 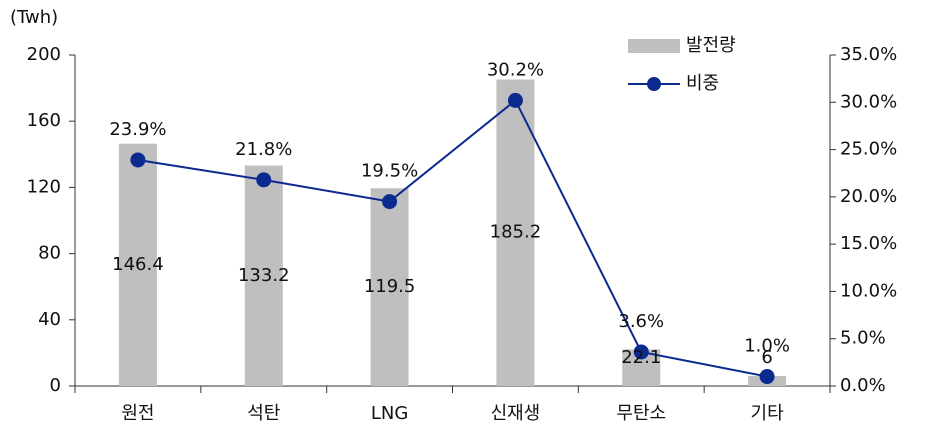 I want to click on x-tick-label: 기타, so click(x=768, y=413).